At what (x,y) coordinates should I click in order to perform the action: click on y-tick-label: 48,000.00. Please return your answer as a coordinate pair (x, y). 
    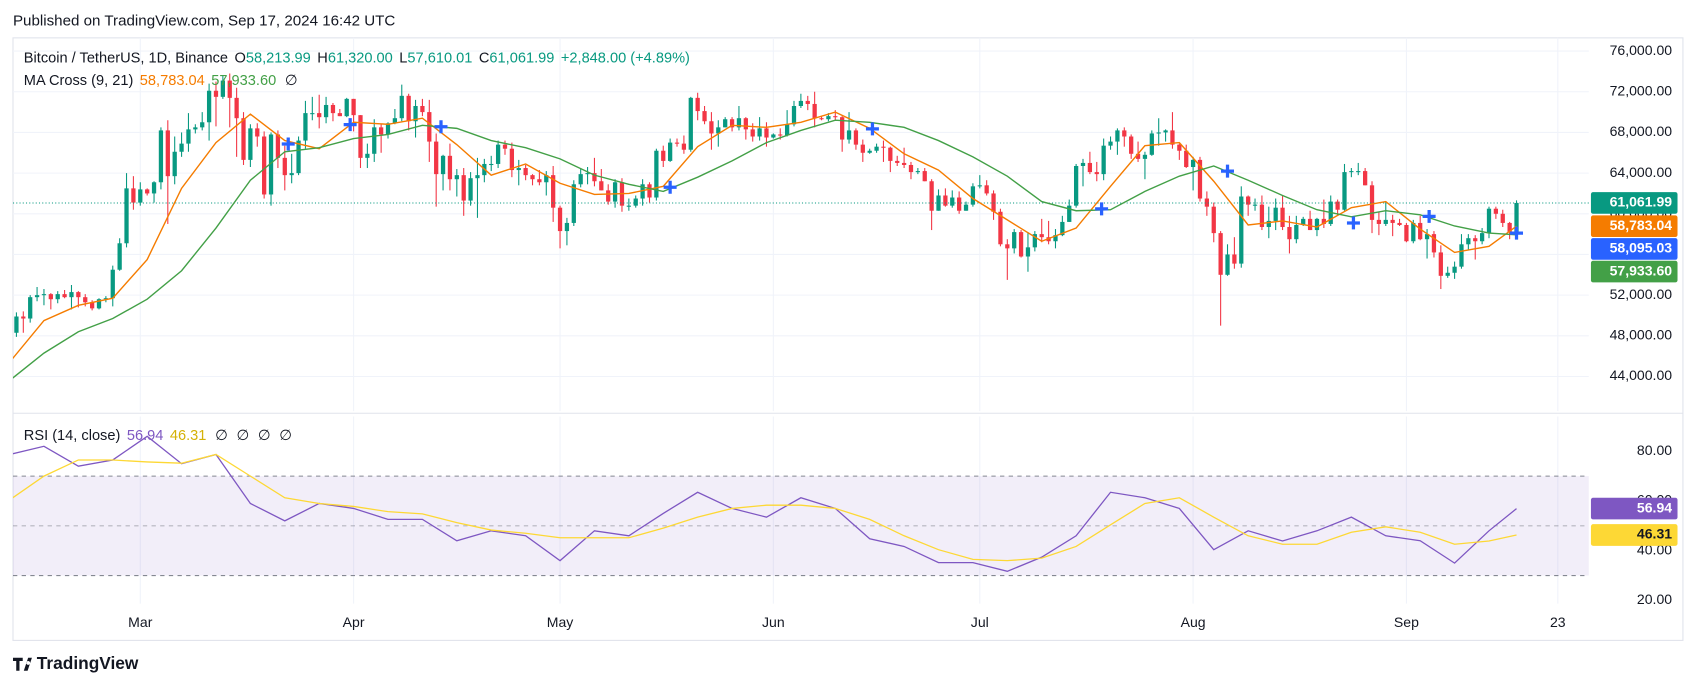
    Looking at the image, I should click on (1641, 335).